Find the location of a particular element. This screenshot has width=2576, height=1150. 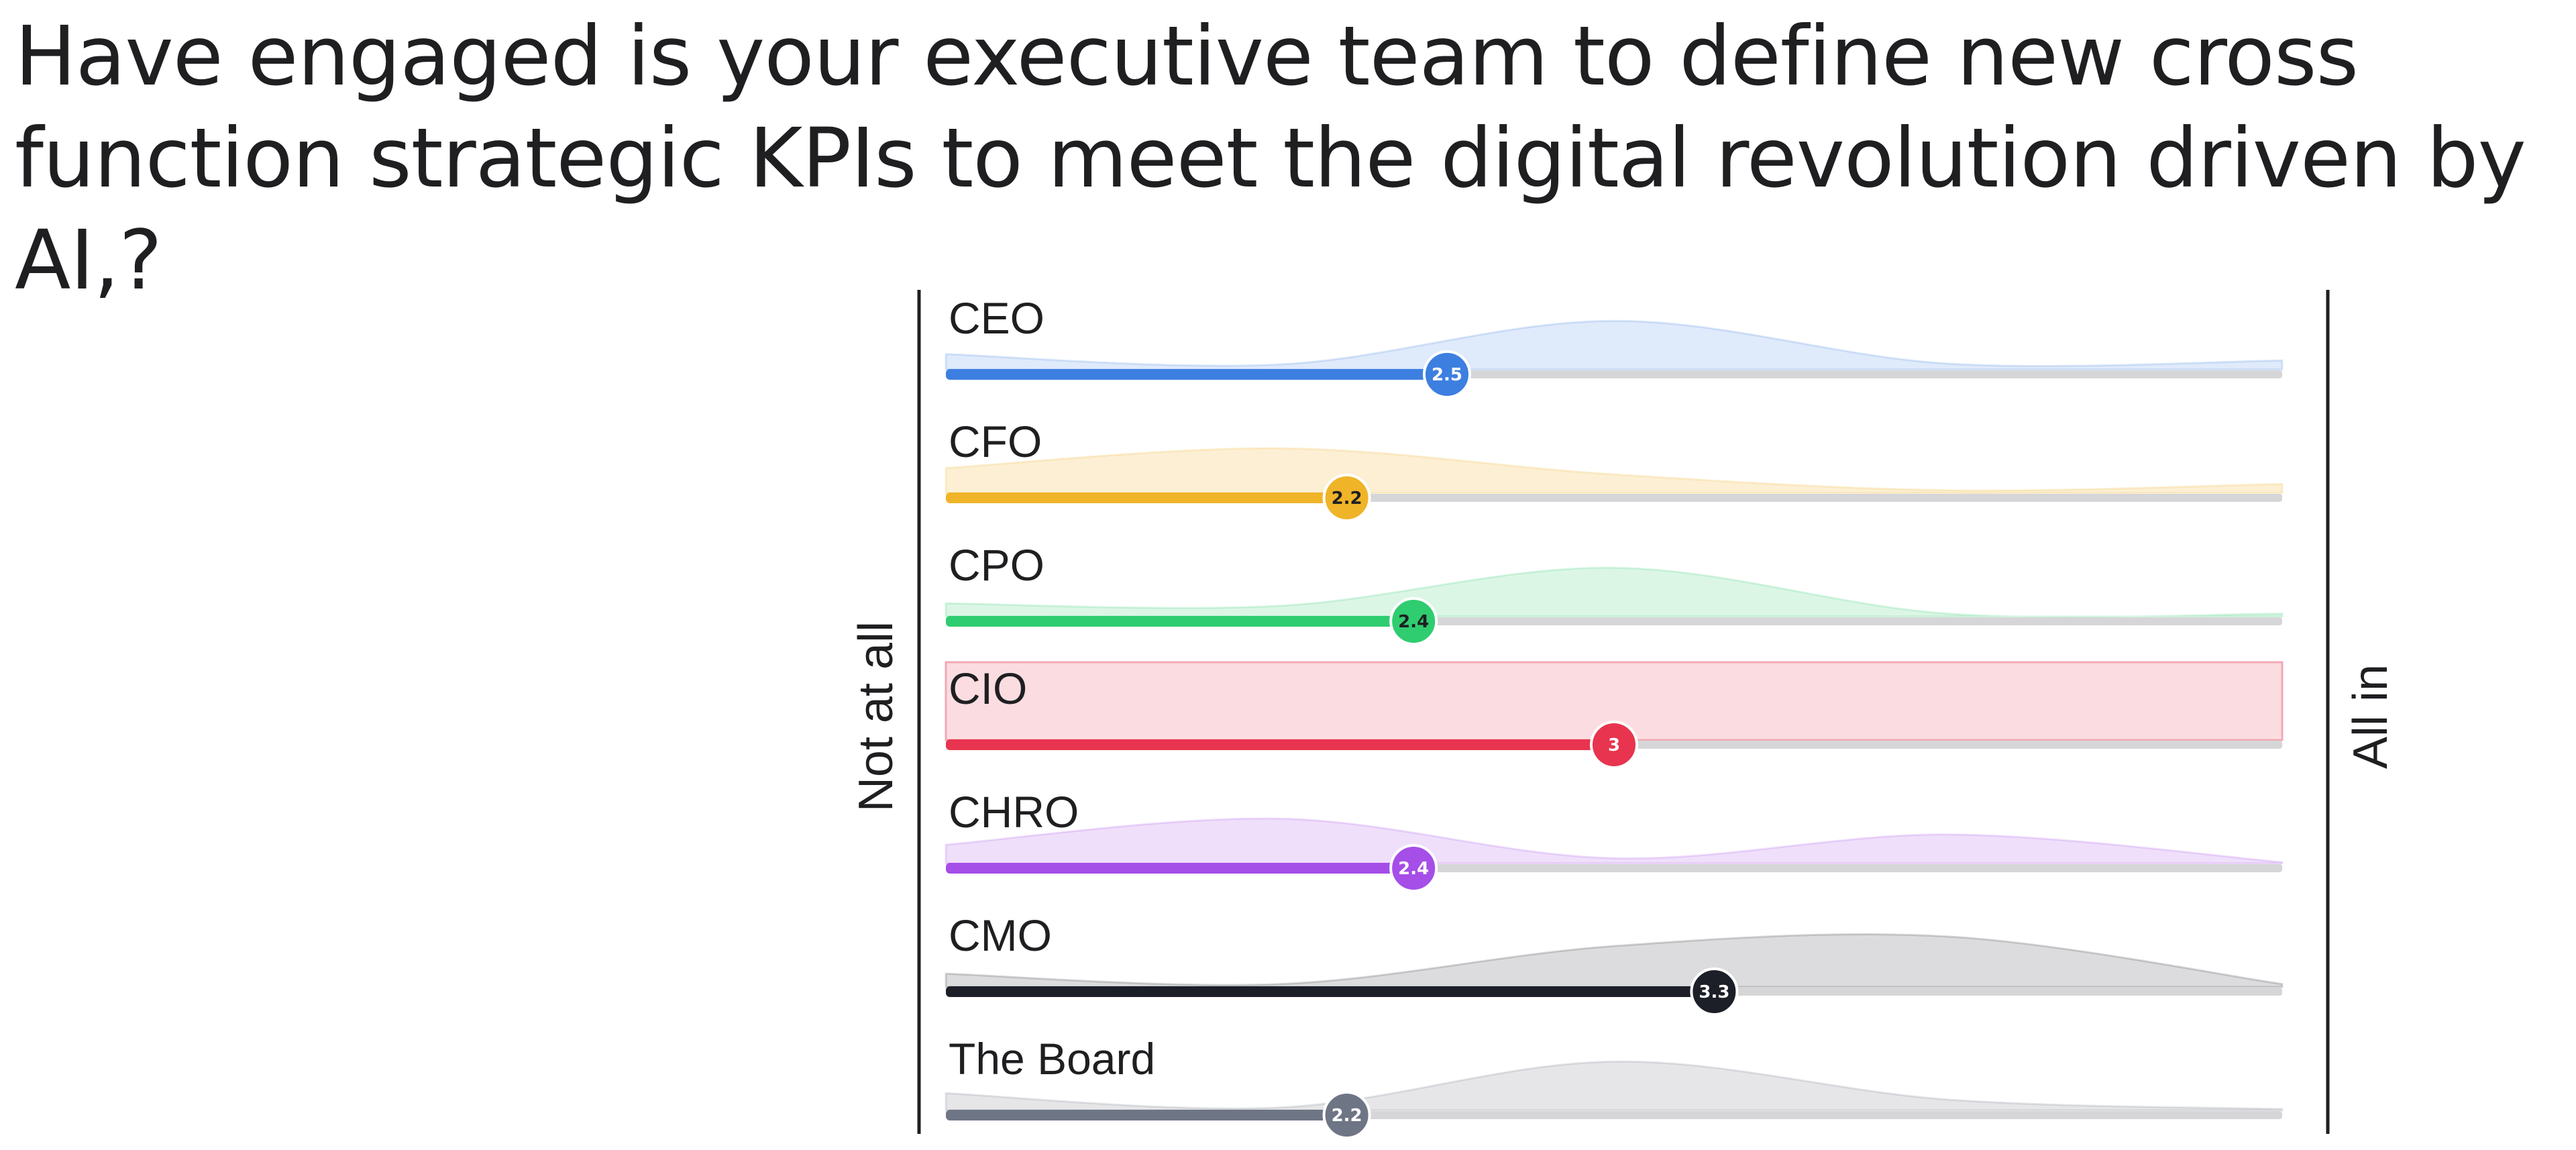

row-mean-value: 3 is located at coordinates (1614, 745).